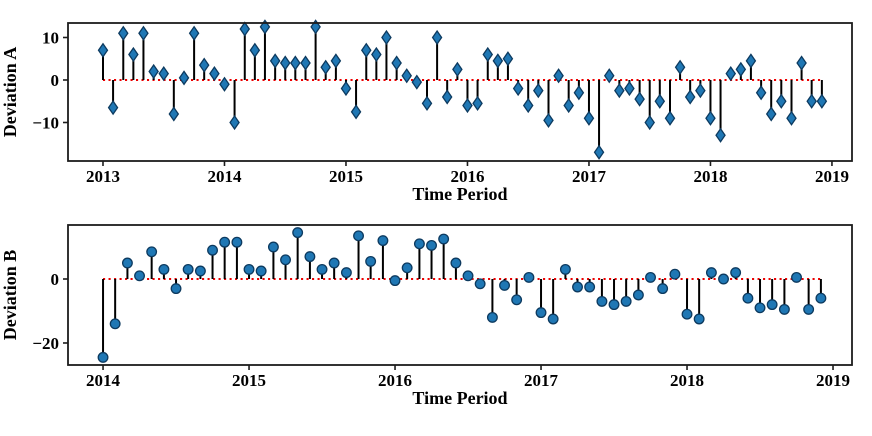  What do you see at coordinates (224, 176) in the screenshot?
I see `x-tick-label: 2014` at bounding box center [224, 176].